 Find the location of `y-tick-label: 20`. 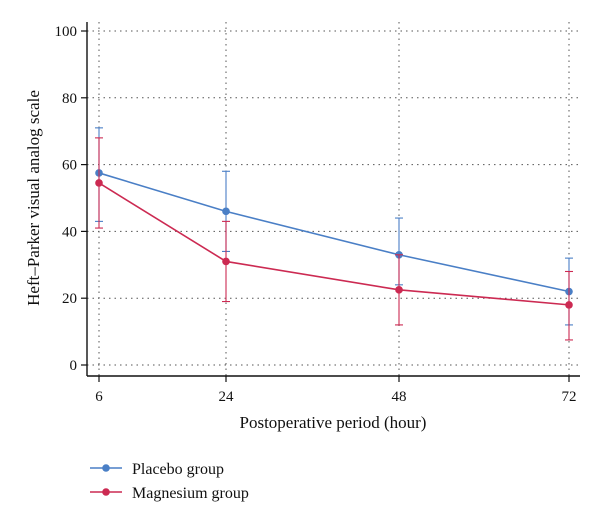

y-tick-label: 20 is located at coordinates (69, 299).